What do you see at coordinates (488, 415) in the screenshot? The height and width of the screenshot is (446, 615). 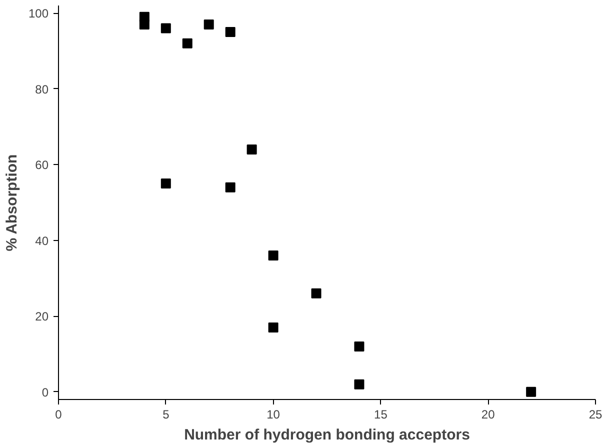 I see `x-tick-label: 20` at bounding box center [488, 415].